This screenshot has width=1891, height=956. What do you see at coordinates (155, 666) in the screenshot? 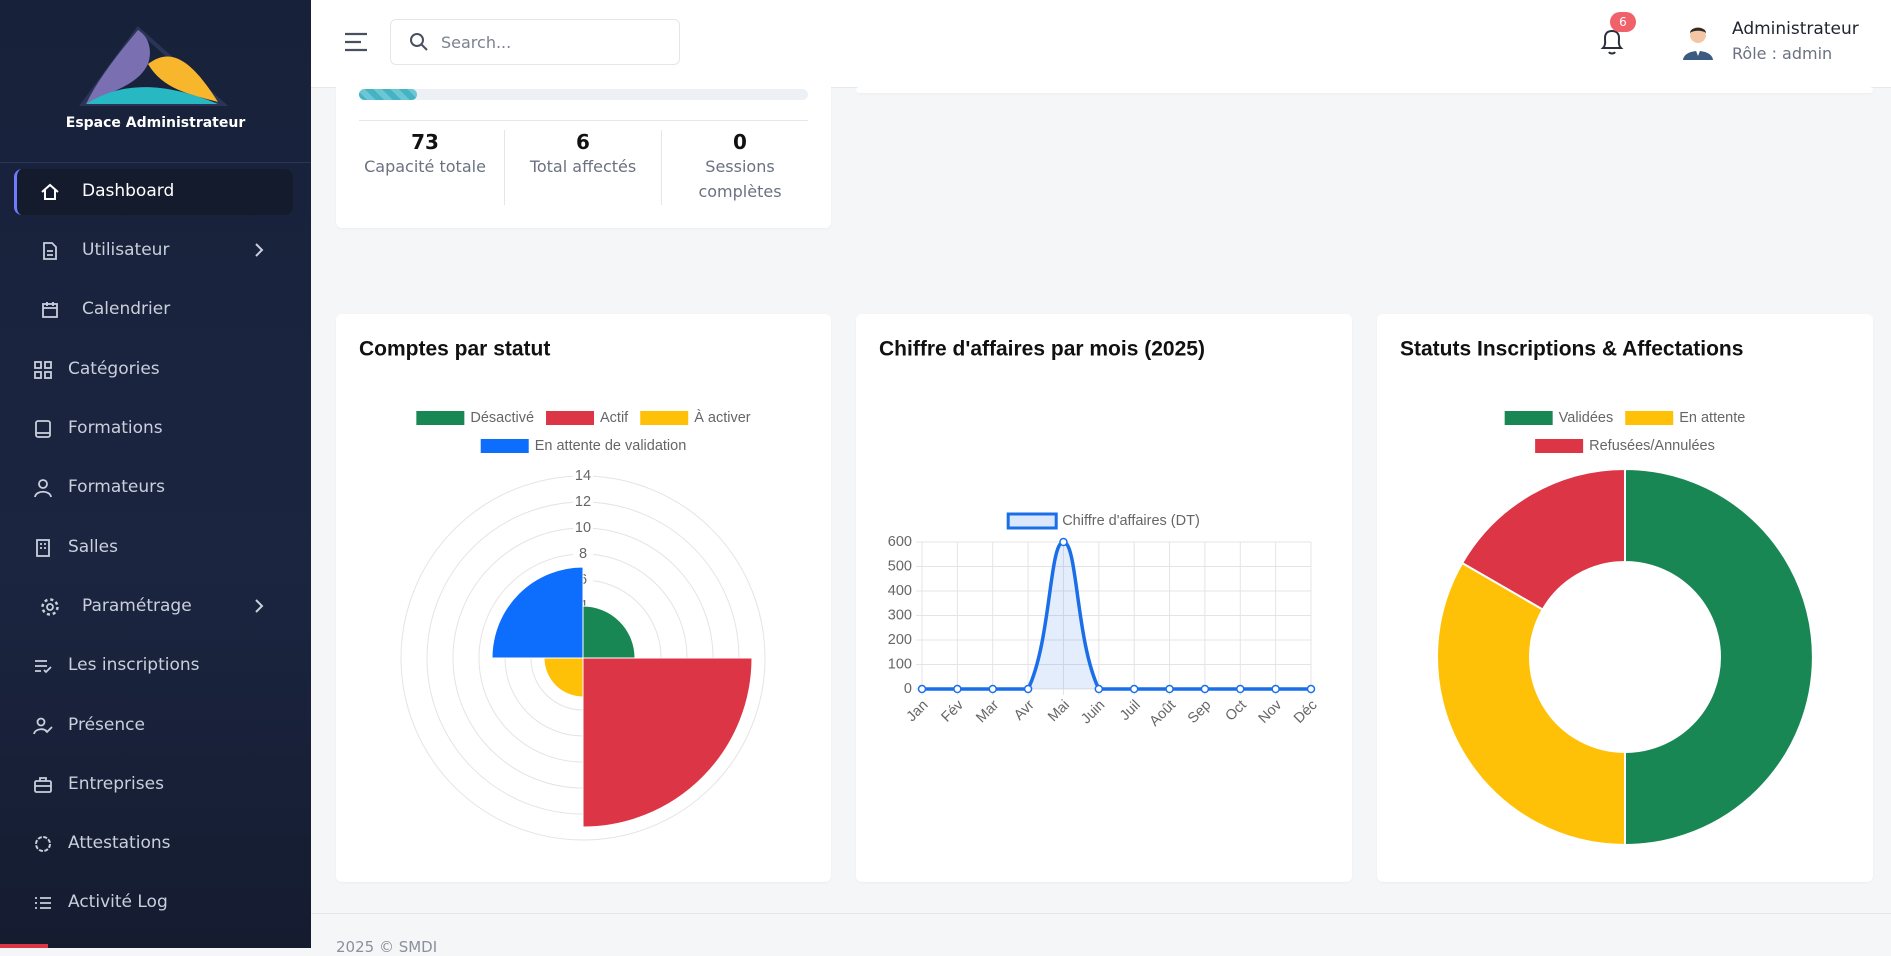
I see `menu-item: Les inscriptions` at bounding box center [155, 666].